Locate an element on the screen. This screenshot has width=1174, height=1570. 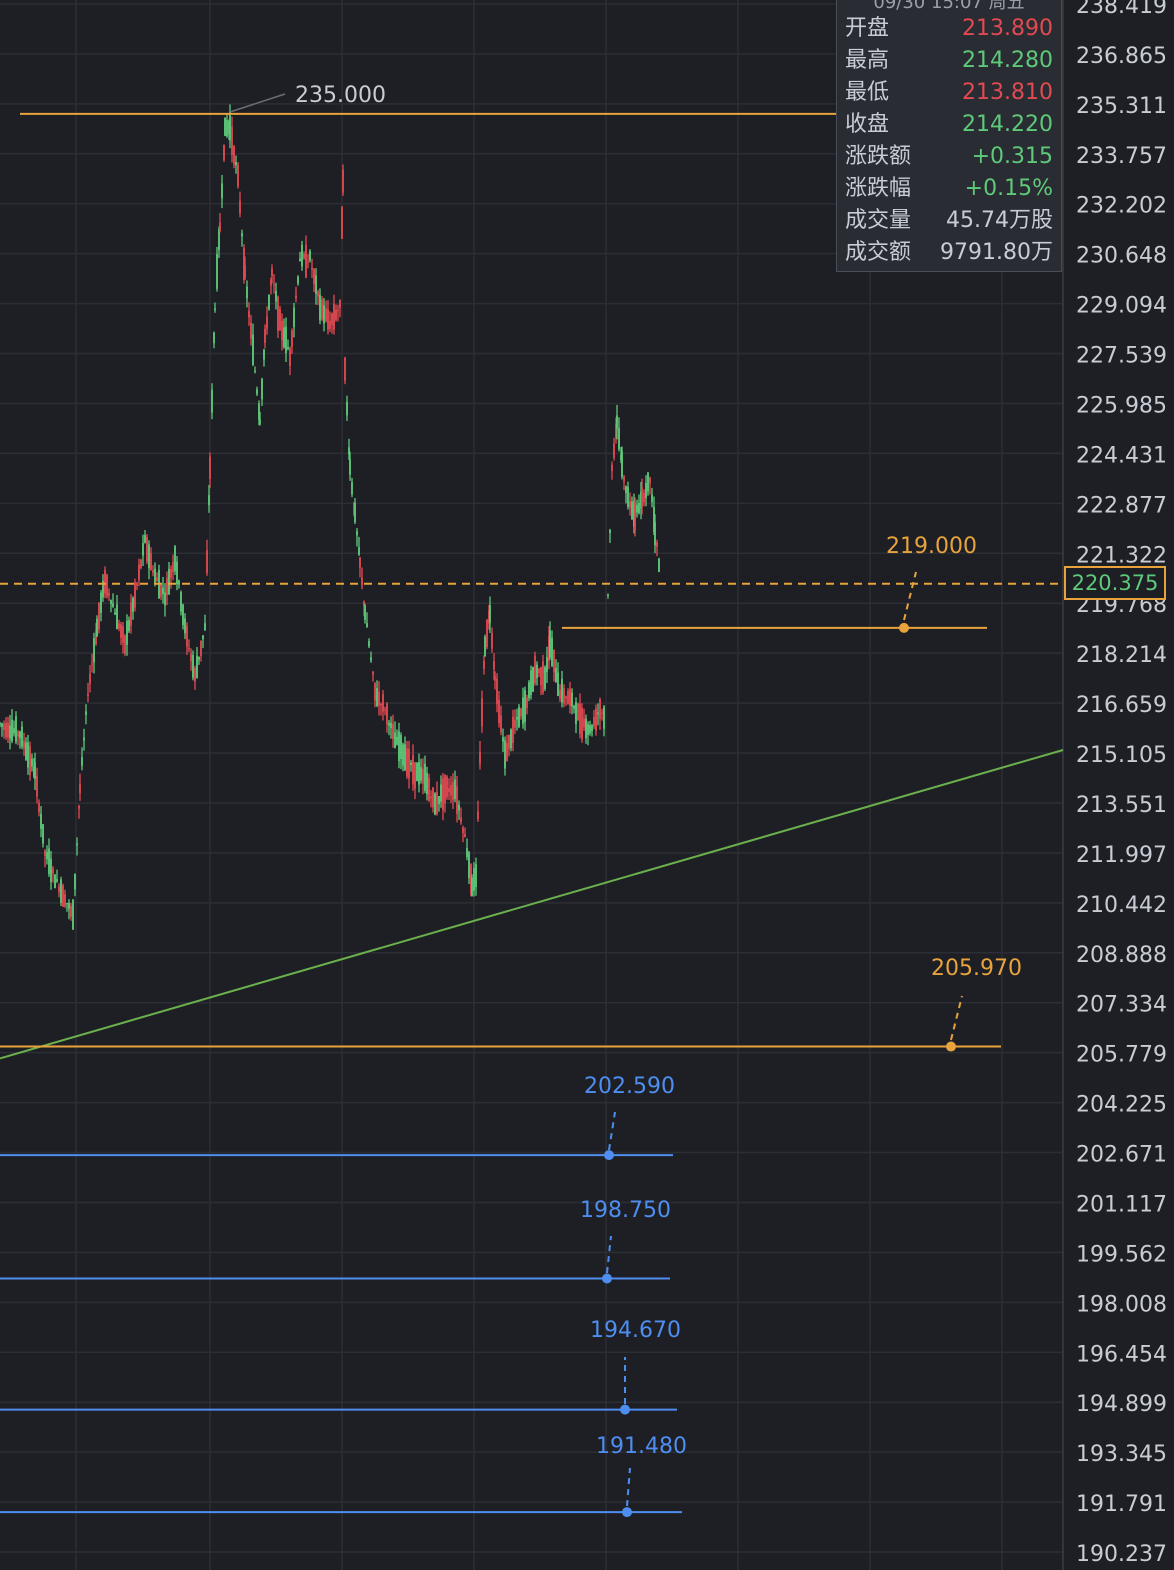
info-value: 213.890 is located at coordinates (1007, 28).